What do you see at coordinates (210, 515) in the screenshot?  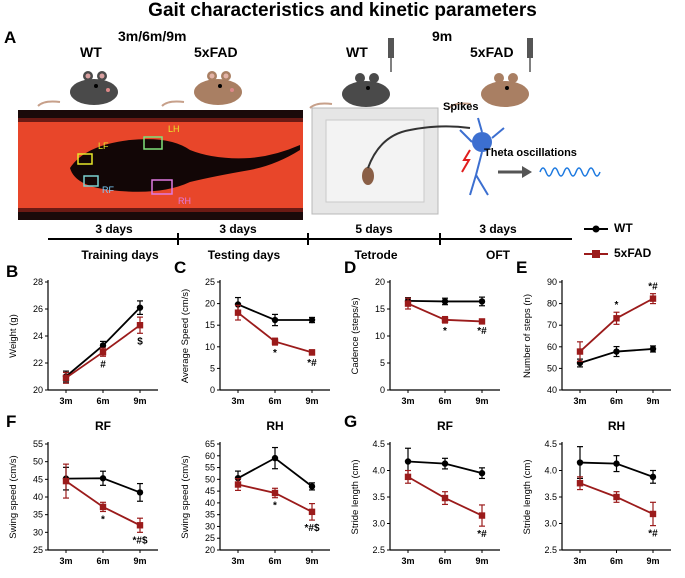 I see `c5-ytick-label-3: 35` at bounding box center [210, 515].